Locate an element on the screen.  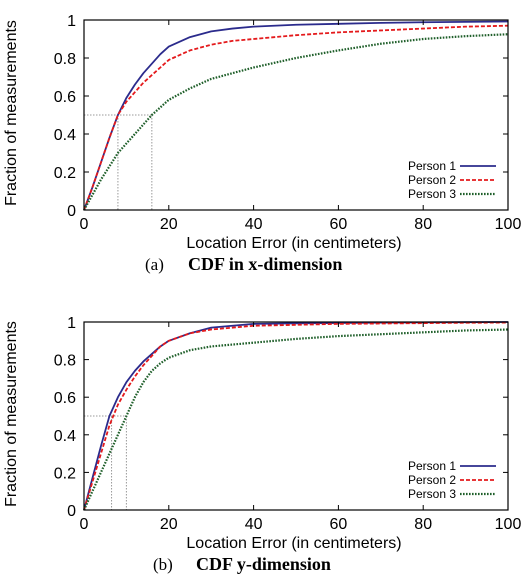
caption-prefix: (b) is located at coordinates (163, 564).